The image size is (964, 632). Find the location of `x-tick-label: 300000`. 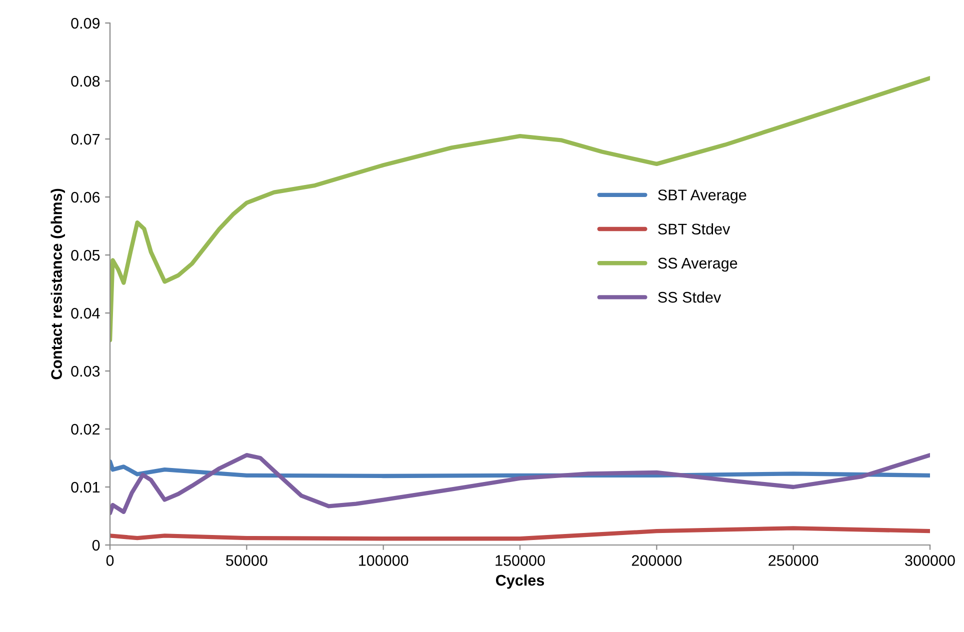

x-tick-label: 300000 is located at coordinates (930, 560).